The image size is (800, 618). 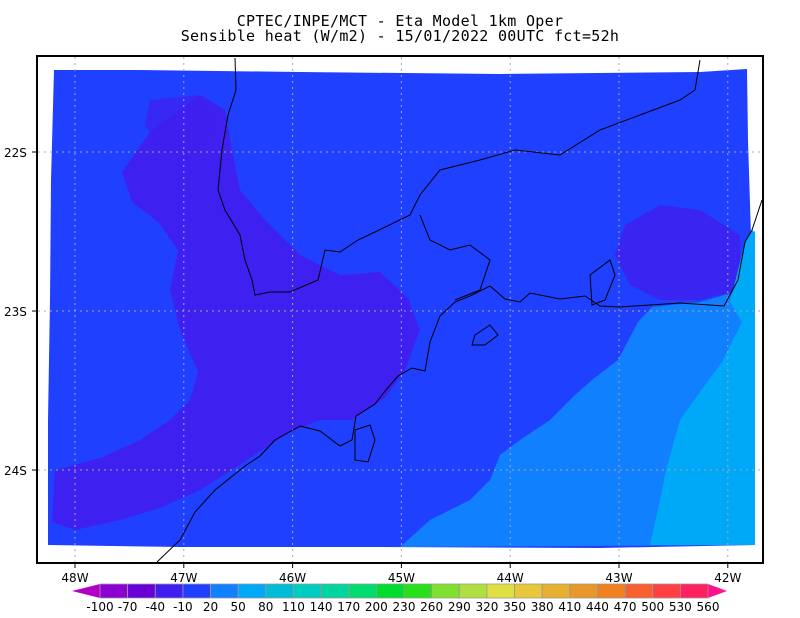 I want to click on island, so click(x=365, y=443).